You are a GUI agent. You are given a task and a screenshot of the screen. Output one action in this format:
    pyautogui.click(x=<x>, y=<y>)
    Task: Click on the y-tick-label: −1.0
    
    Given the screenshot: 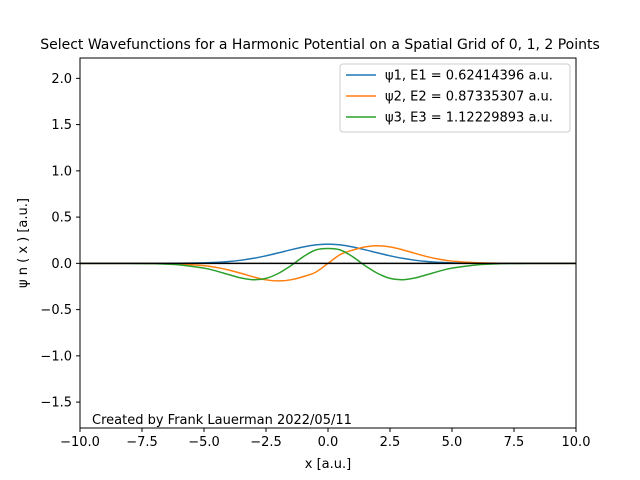 What is the action you would take?
    pyautogui.click(x=56, y=356)
    